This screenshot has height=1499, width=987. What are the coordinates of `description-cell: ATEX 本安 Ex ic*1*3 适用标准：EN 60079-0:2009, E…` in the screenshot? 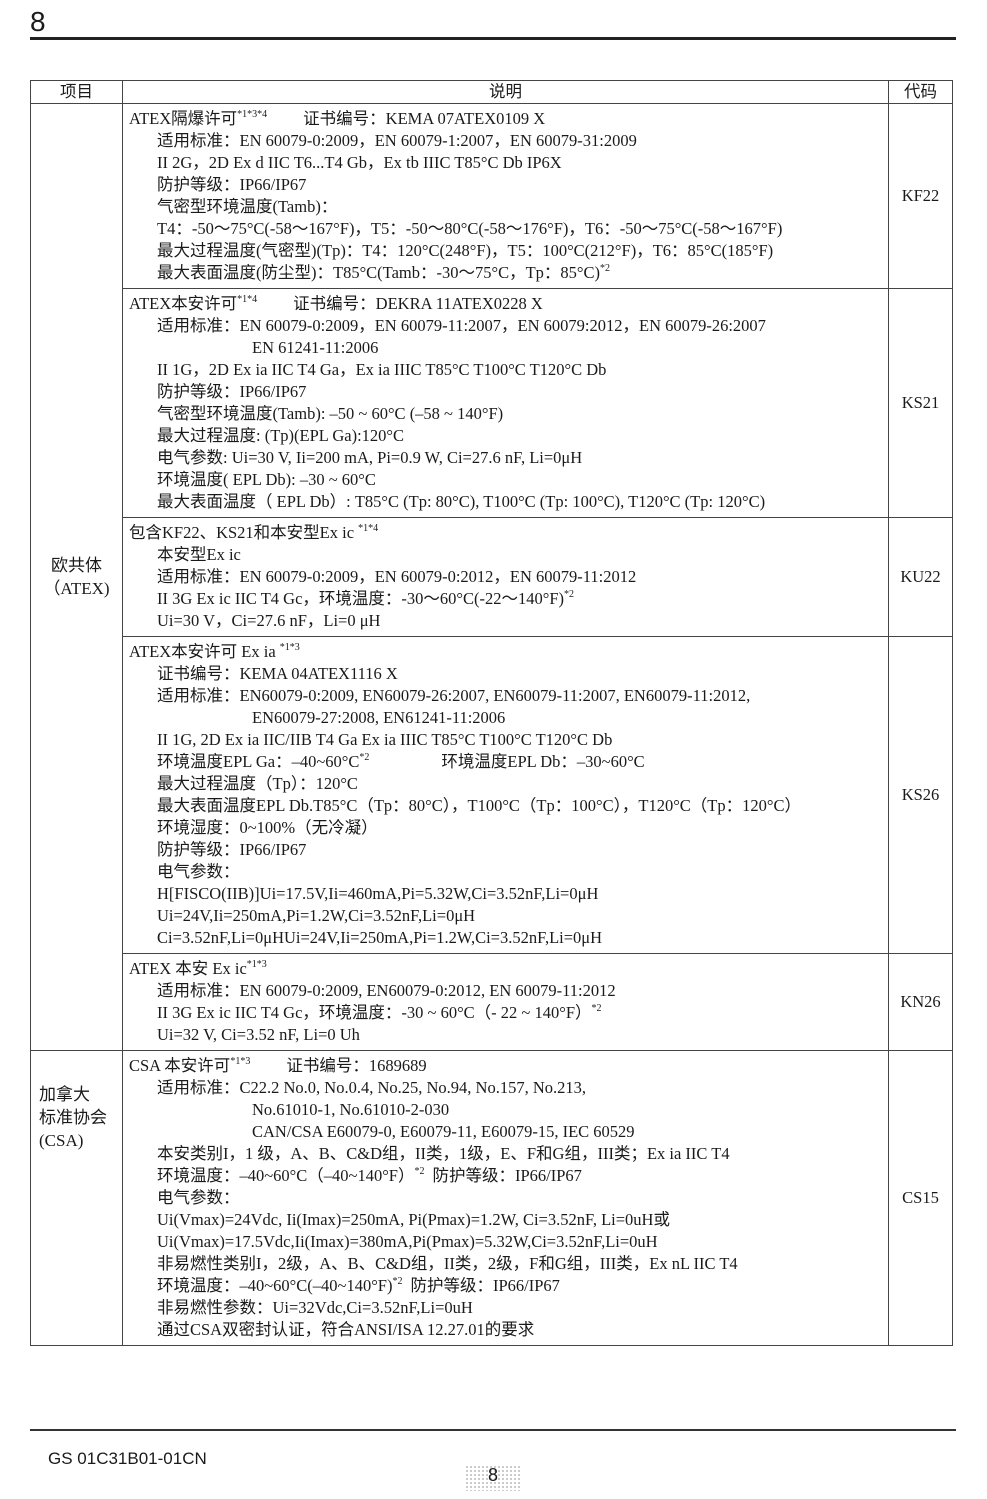 It's located at (505, 1002).